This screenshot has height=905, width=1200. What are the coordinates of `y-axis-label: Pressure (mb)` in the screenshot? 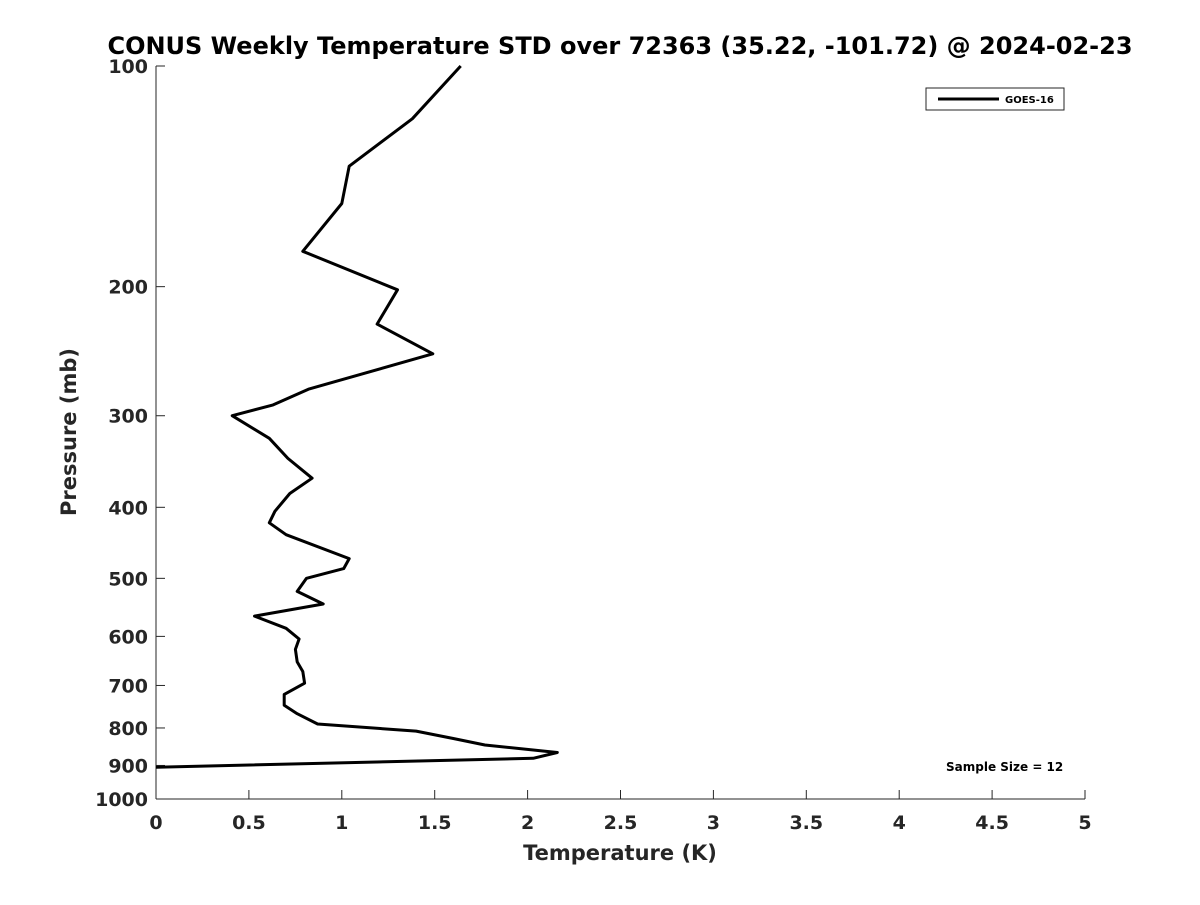 It's located at (69, 432).